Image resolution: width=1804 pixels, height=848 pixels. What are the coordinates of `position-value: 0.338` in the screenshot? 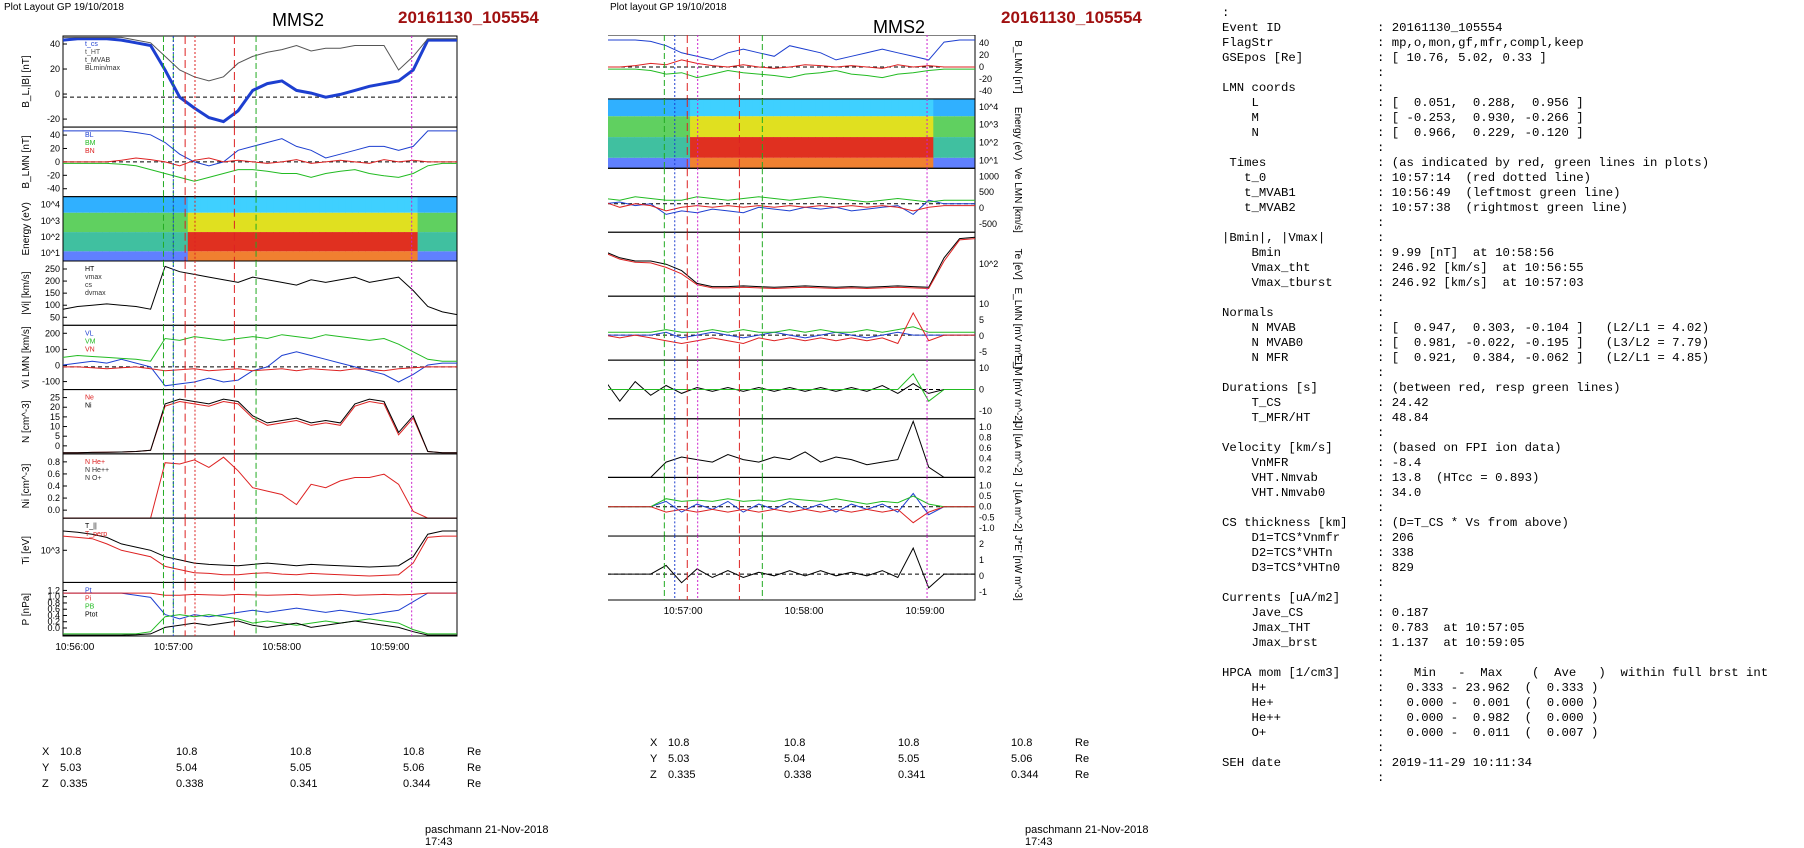 It's located at (190, 784).